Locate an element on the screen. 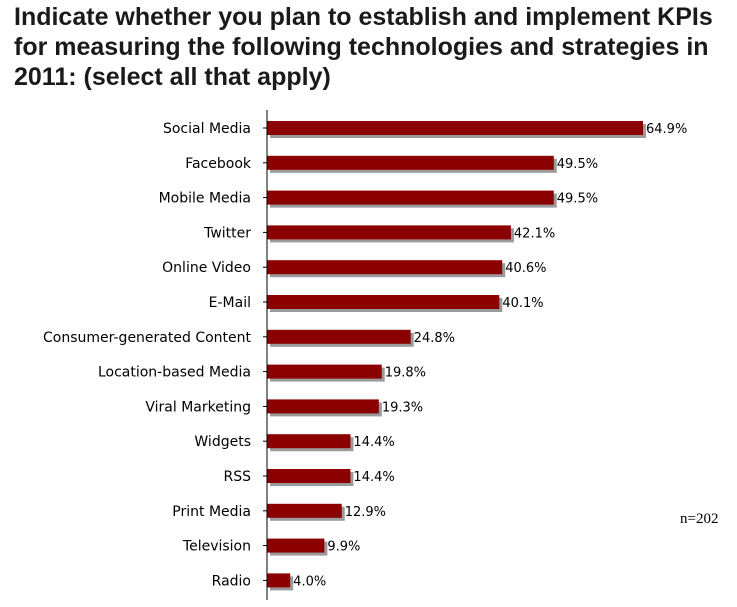  category-label: E-Mail is located at coordinates (230, 303).